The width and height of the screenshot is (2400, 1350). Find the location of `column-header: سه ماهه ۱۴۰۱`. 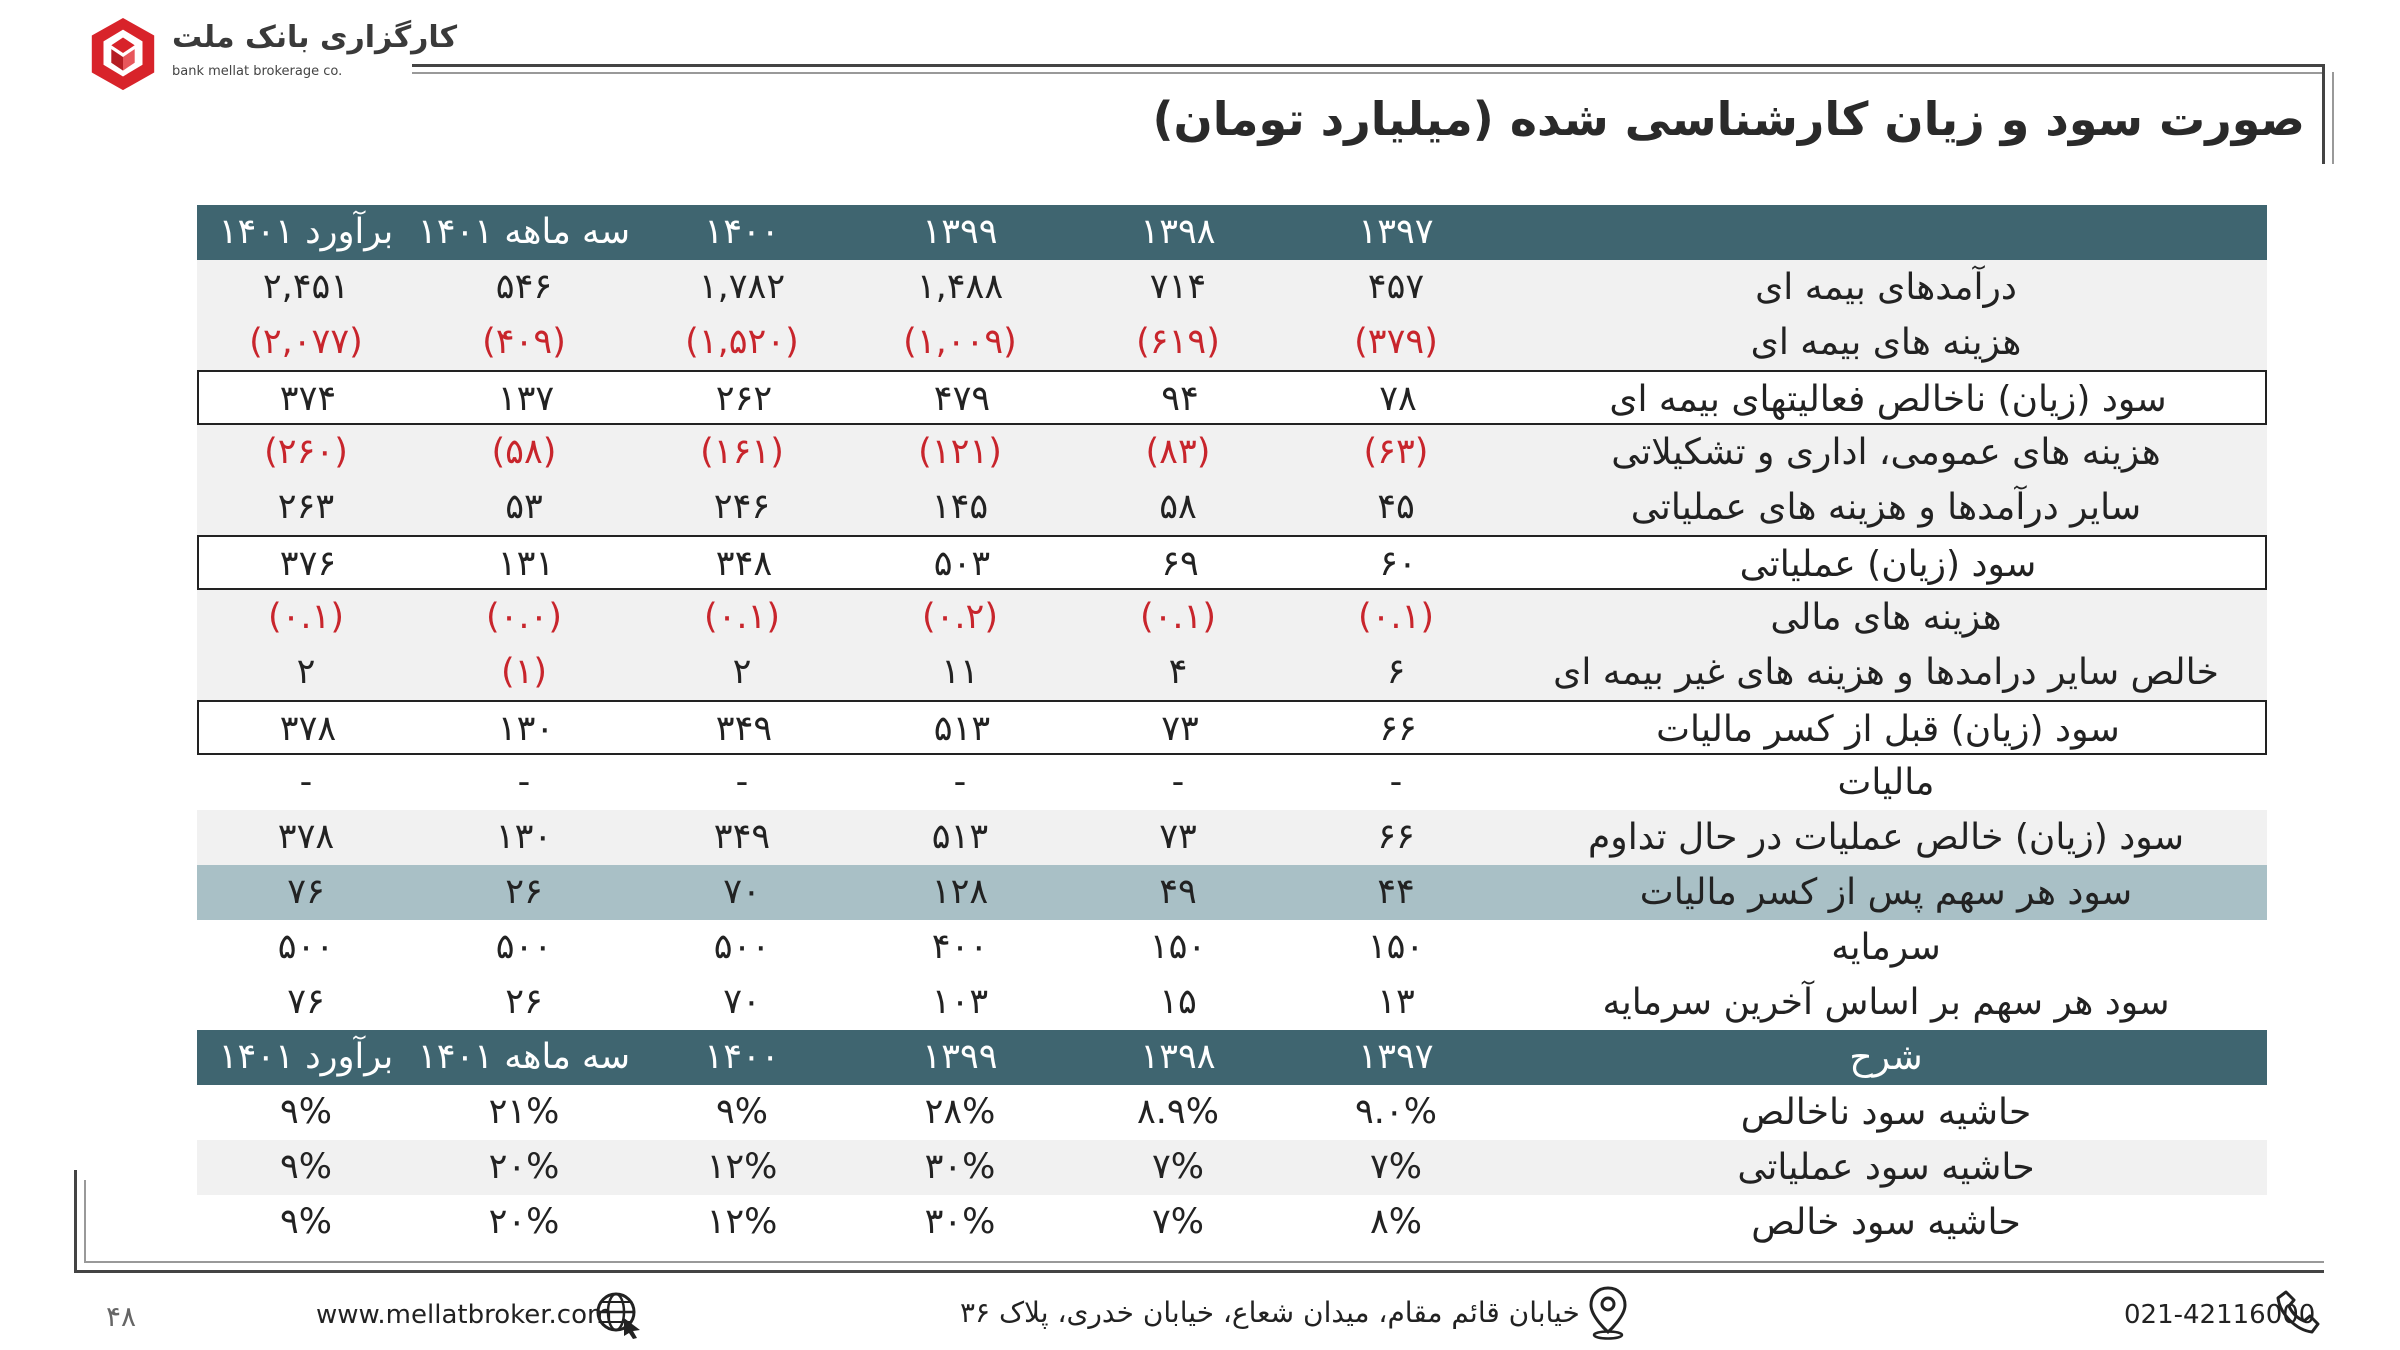

column-header: سه ماهه ۱۴۰۱ is located at coordinates (524, 232).